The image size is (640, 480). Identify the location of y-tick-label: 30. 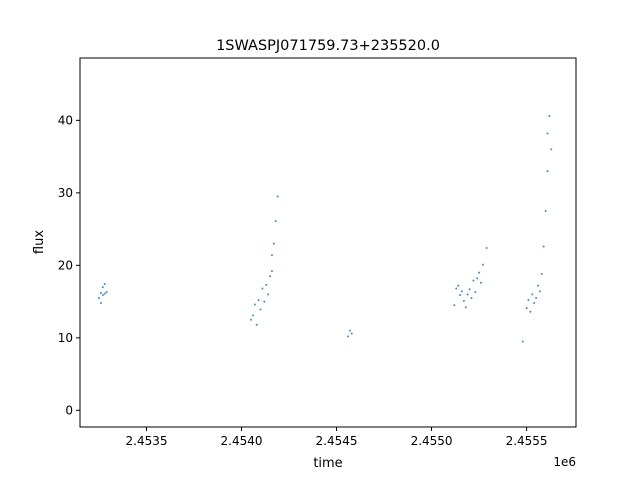
(65, 193).